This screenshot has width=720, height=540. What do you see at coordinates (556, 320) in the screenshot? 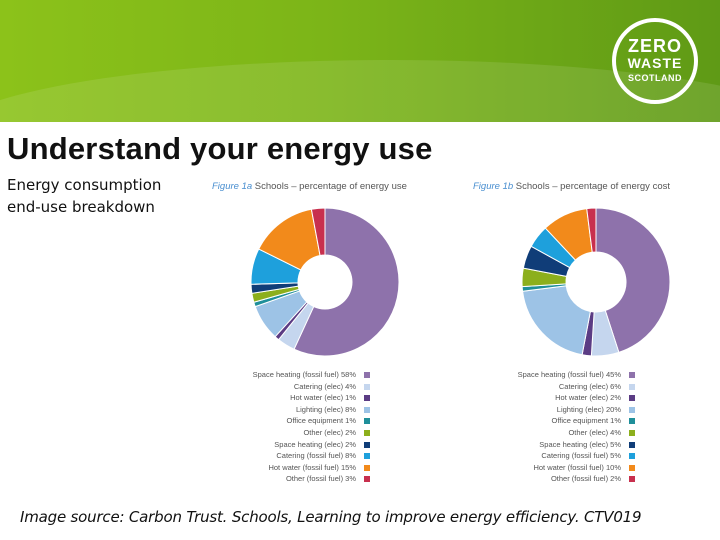
I see `slice-lighting-elec` at bounding box center [556, 320].